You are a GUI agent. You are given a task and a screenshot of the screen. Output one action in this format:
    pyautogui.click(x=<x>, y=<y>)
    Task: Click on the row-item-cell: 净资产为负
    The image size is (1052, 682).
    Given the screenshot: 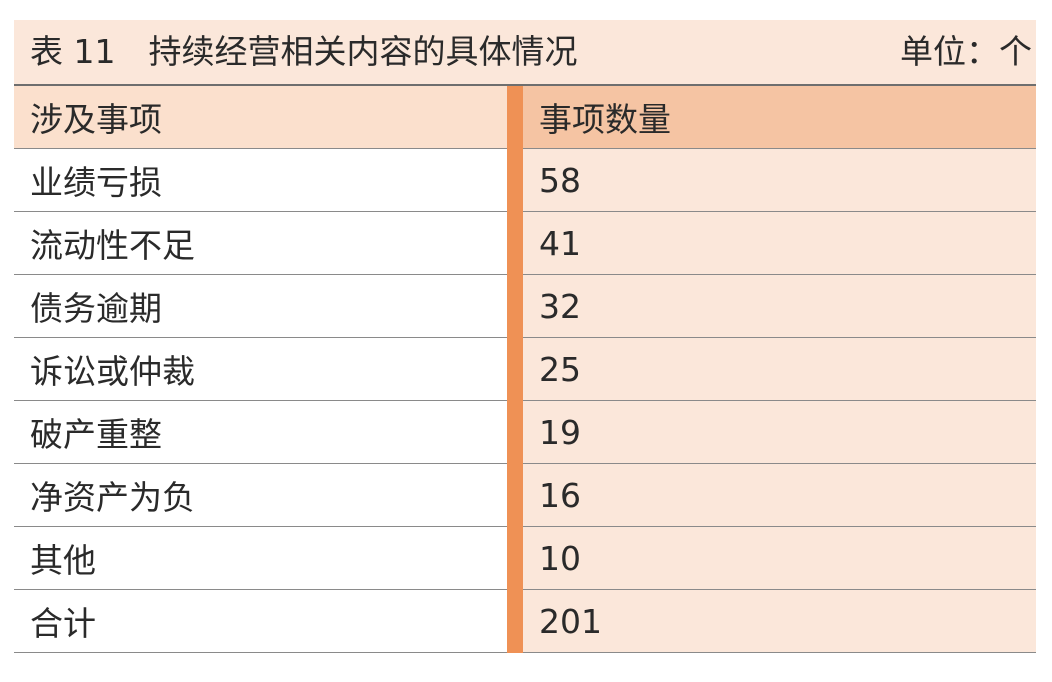 What is the action you would take?
    pyautogui.click(x=264, y=495)
    